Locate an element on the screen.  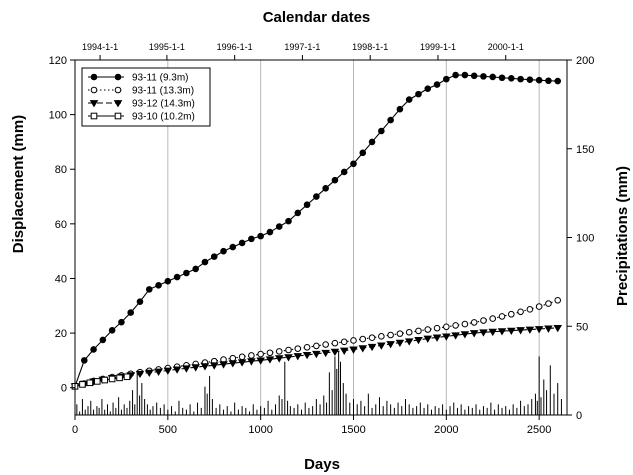
x-tick-label: 500 is located at coordinates (168, 430).